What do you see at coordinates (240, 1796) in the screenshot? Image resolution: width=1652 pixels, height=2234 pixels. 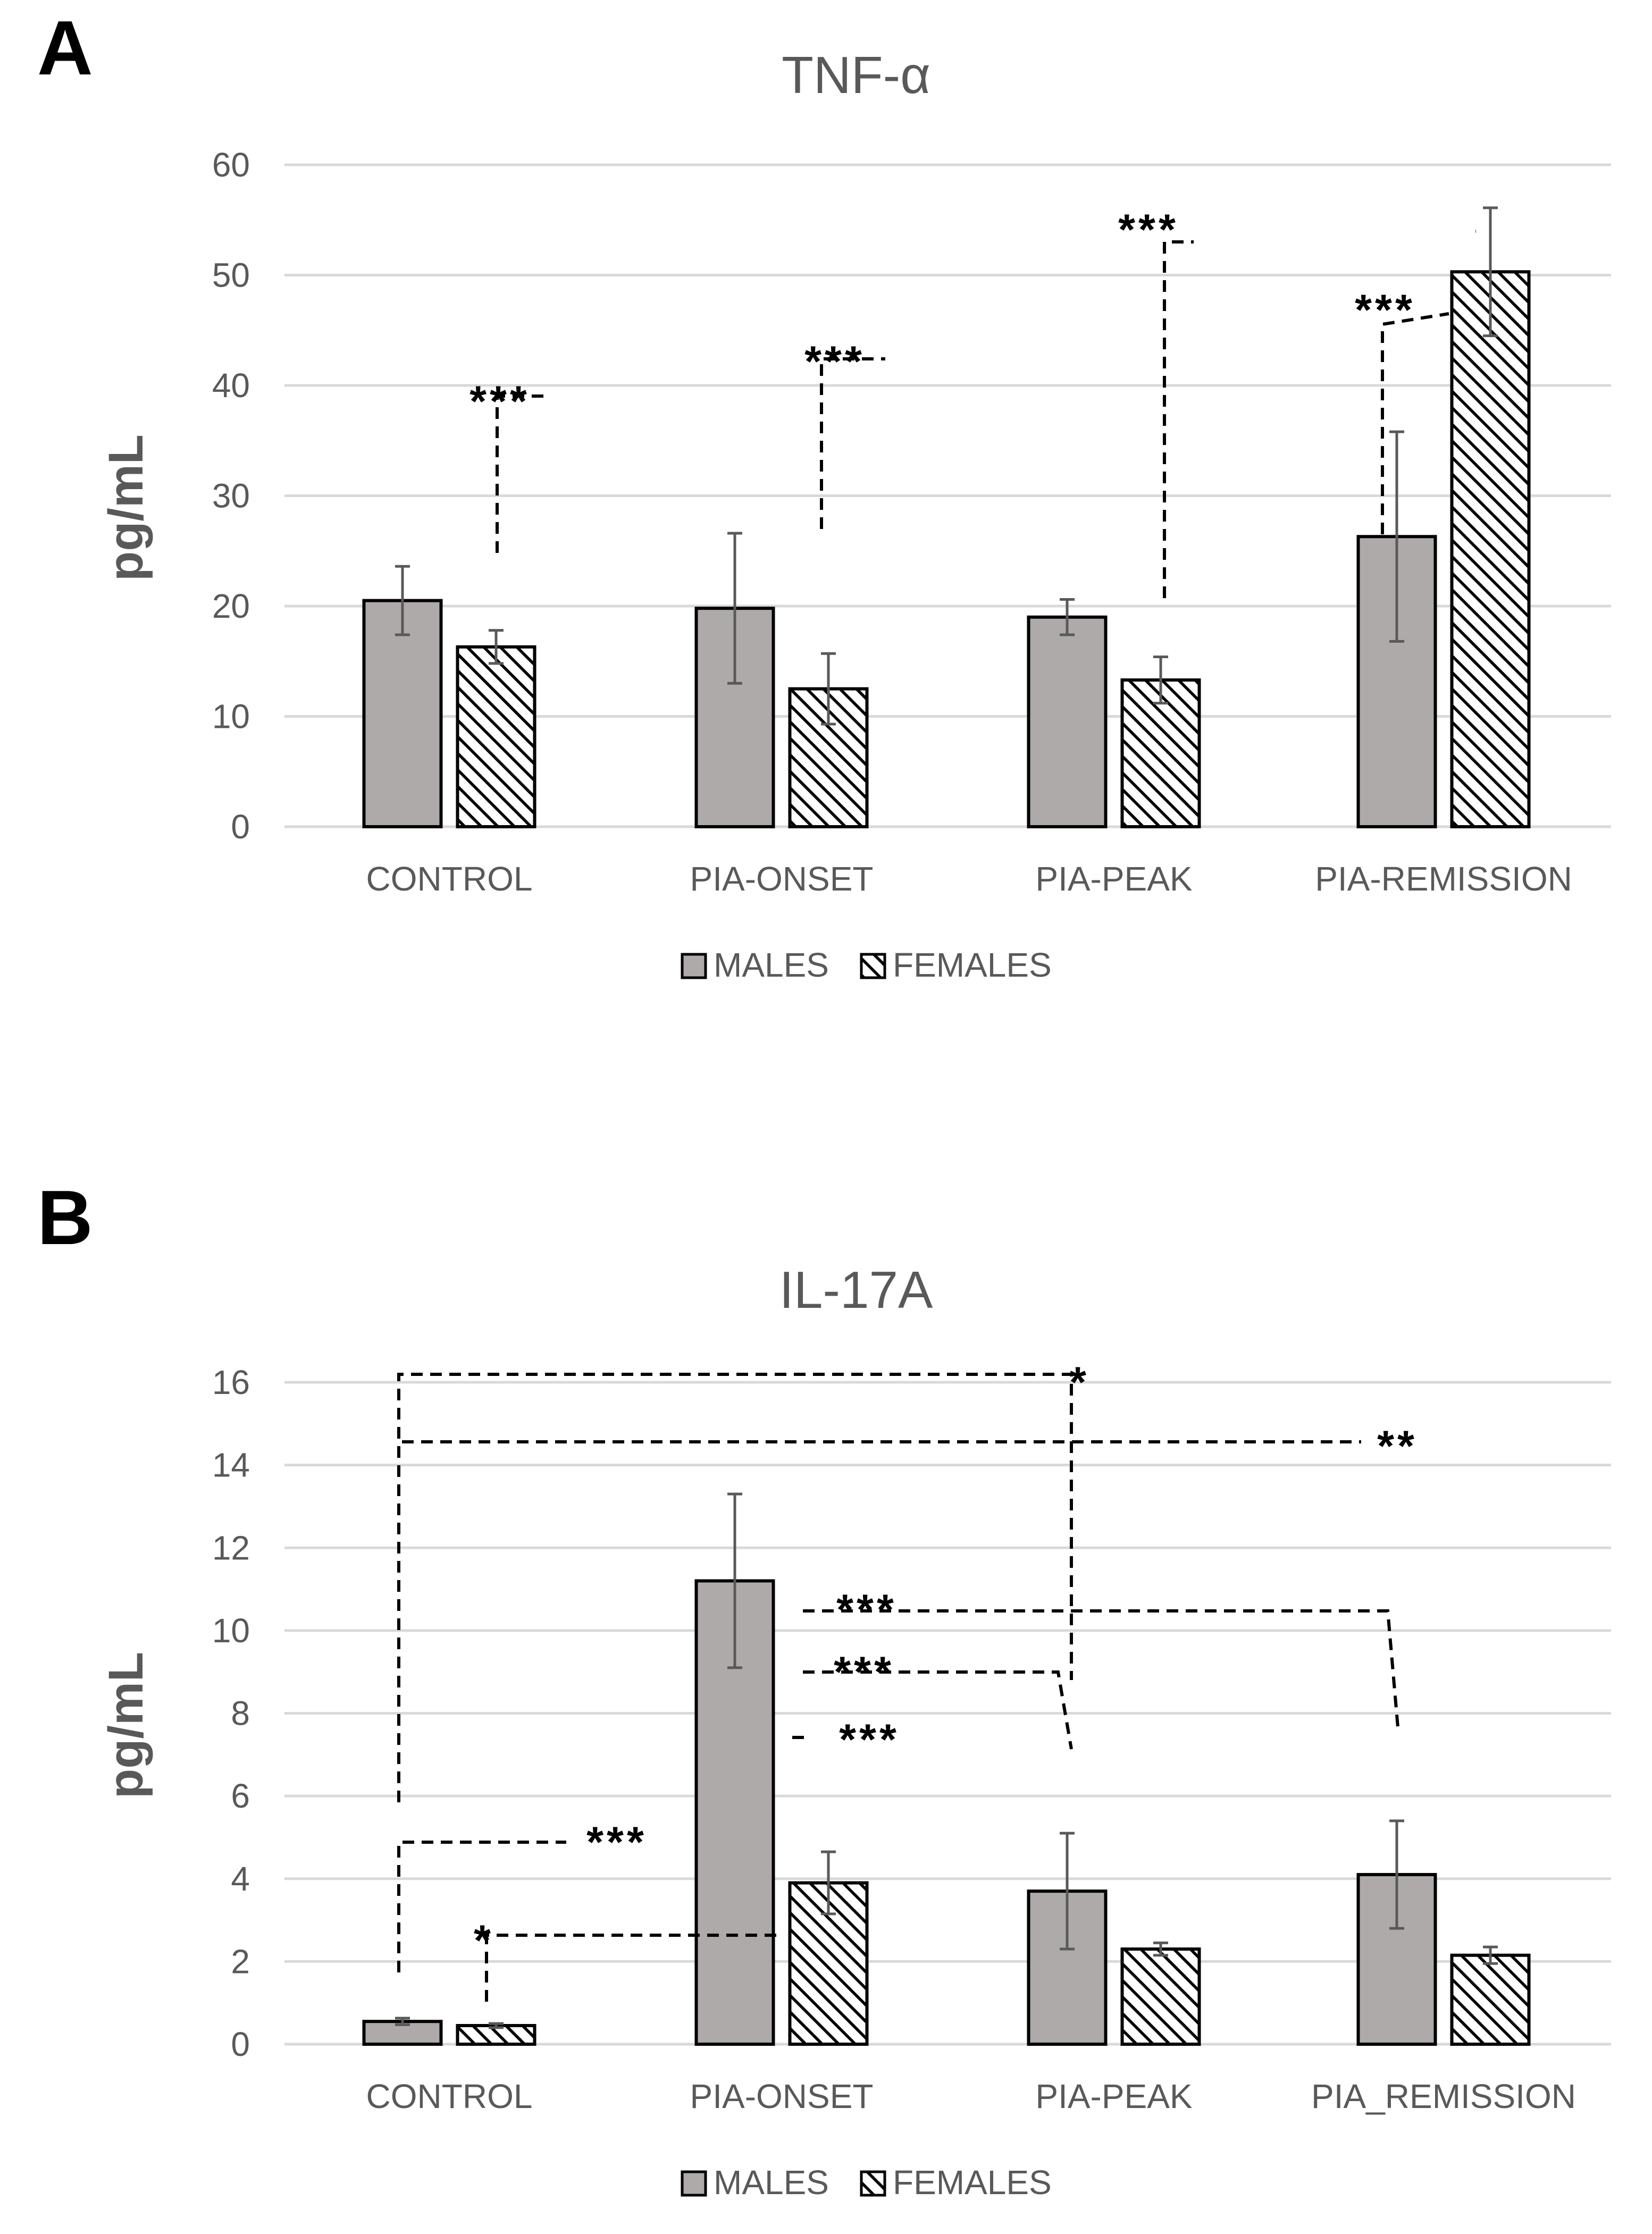 I see `y-tick-label: 6` at bounding box center [240, 1796].